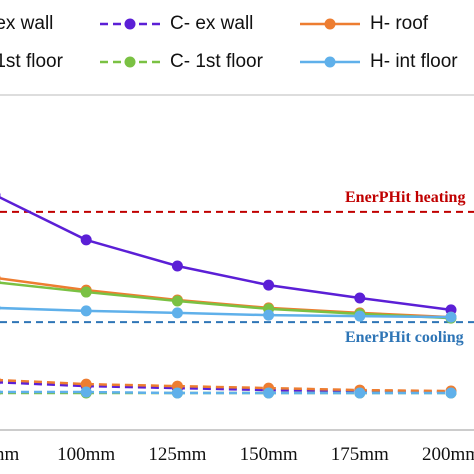 The height and width of the screenshot is (474, 474). Describe the element at coordinates (360, 454) in the screenshot. I see `x-tick-label: 175mm` at that location.